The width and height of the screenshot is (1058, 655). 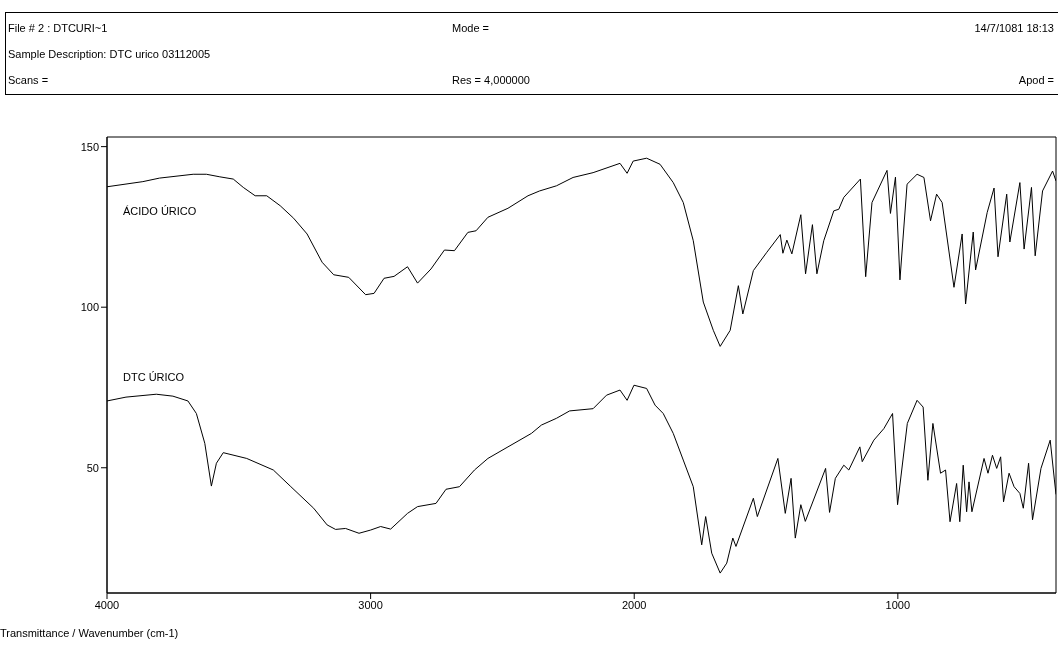 What do you see at coordinates (89, 633) in the screenshot?
I see `x-axis-title: Transmittance / Wavenumber (cm-1)` at bounding box center [89, 633].